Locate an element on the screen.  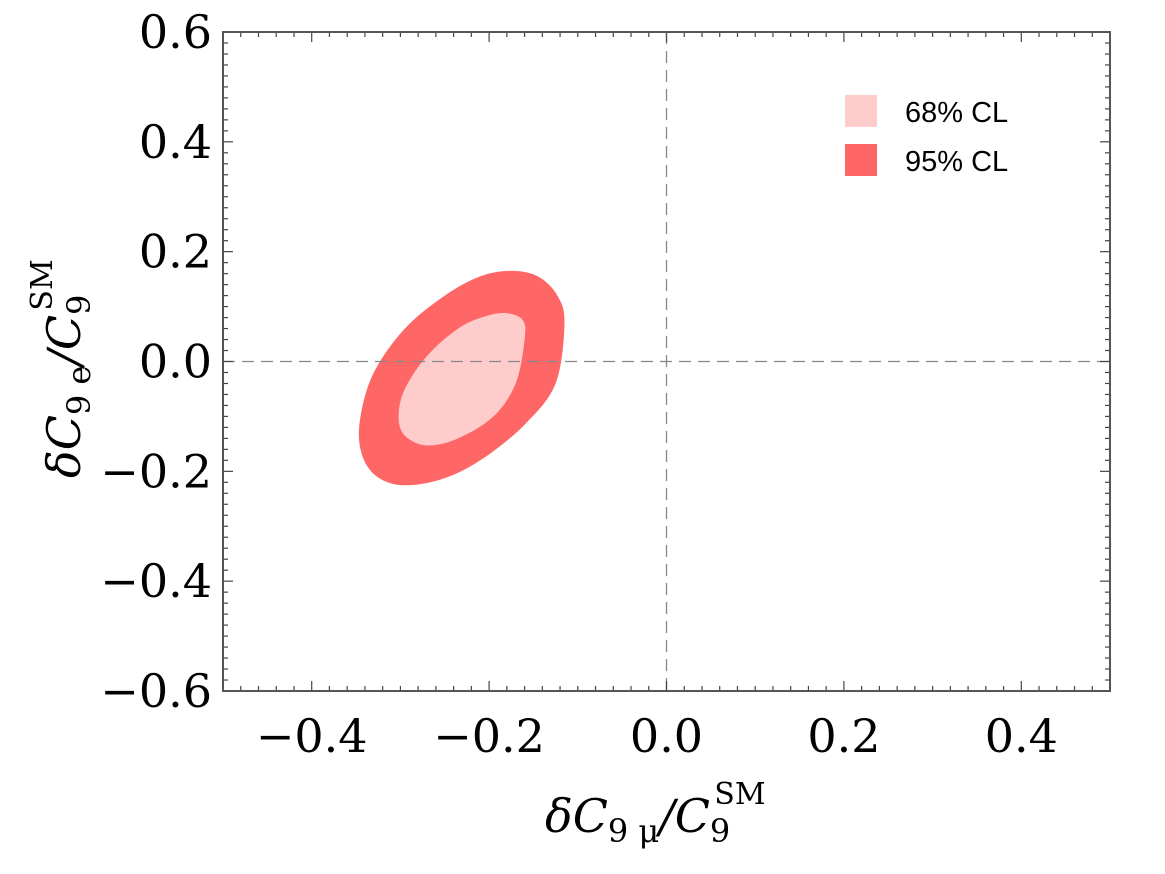
x-axis-label: δC9 μ/C9SM is located at coordinates (655, 813).